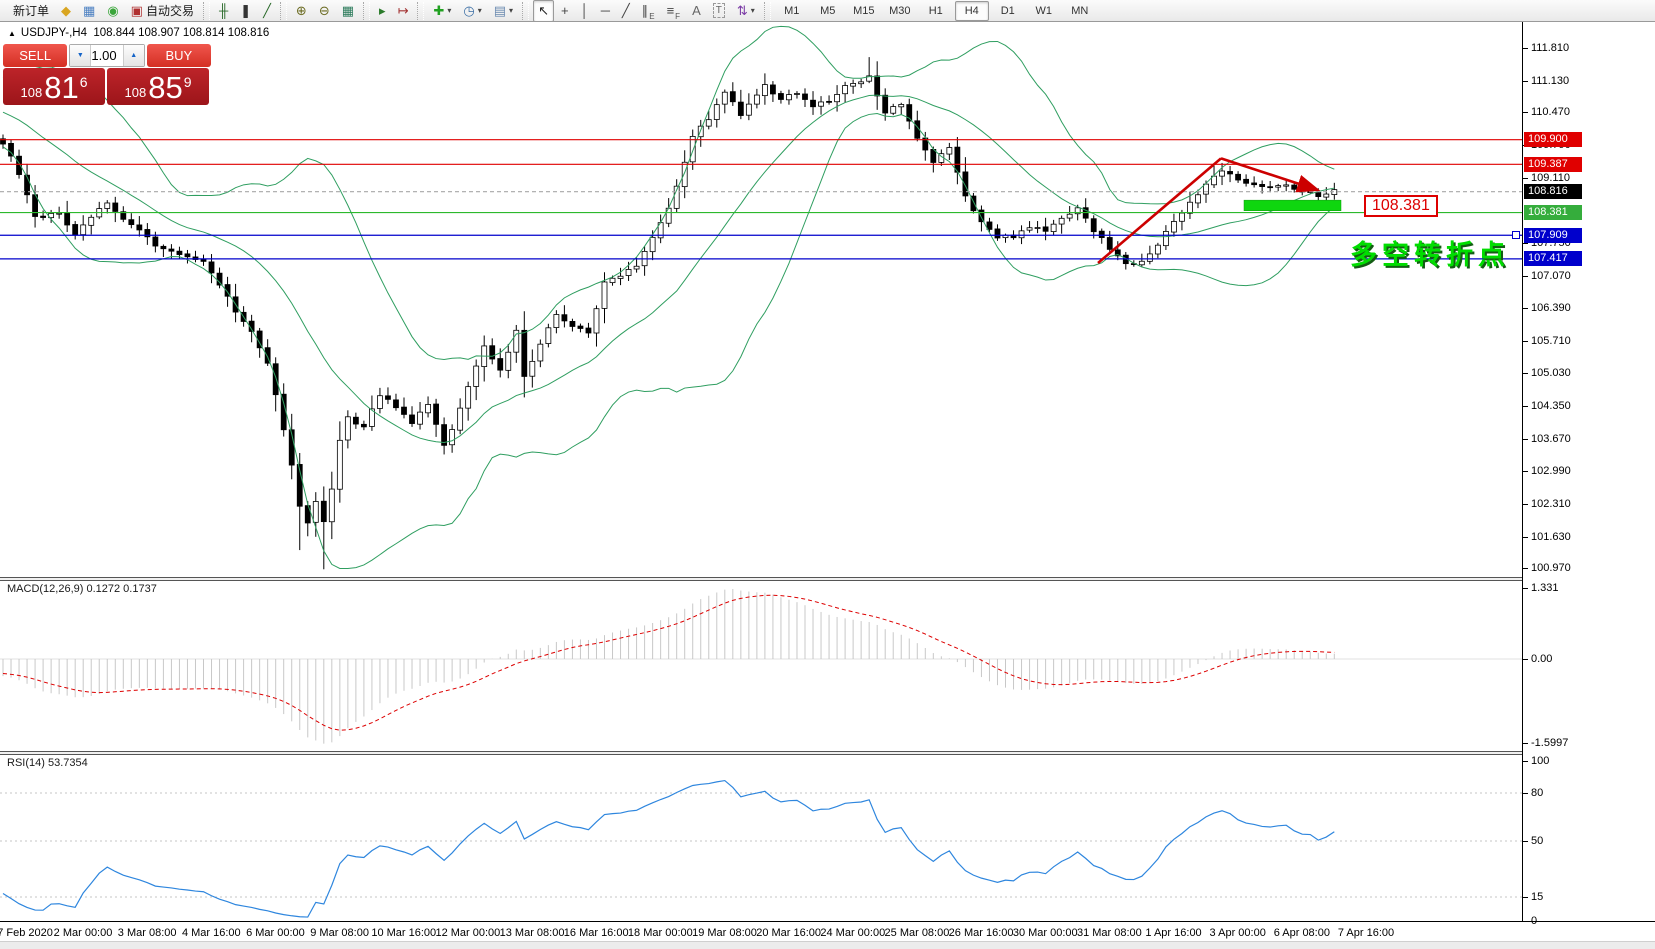 The image size is (1655, 949). Describe the element at coordinates (696, 11) in the screenshot. I see `text-button: A` at that location.